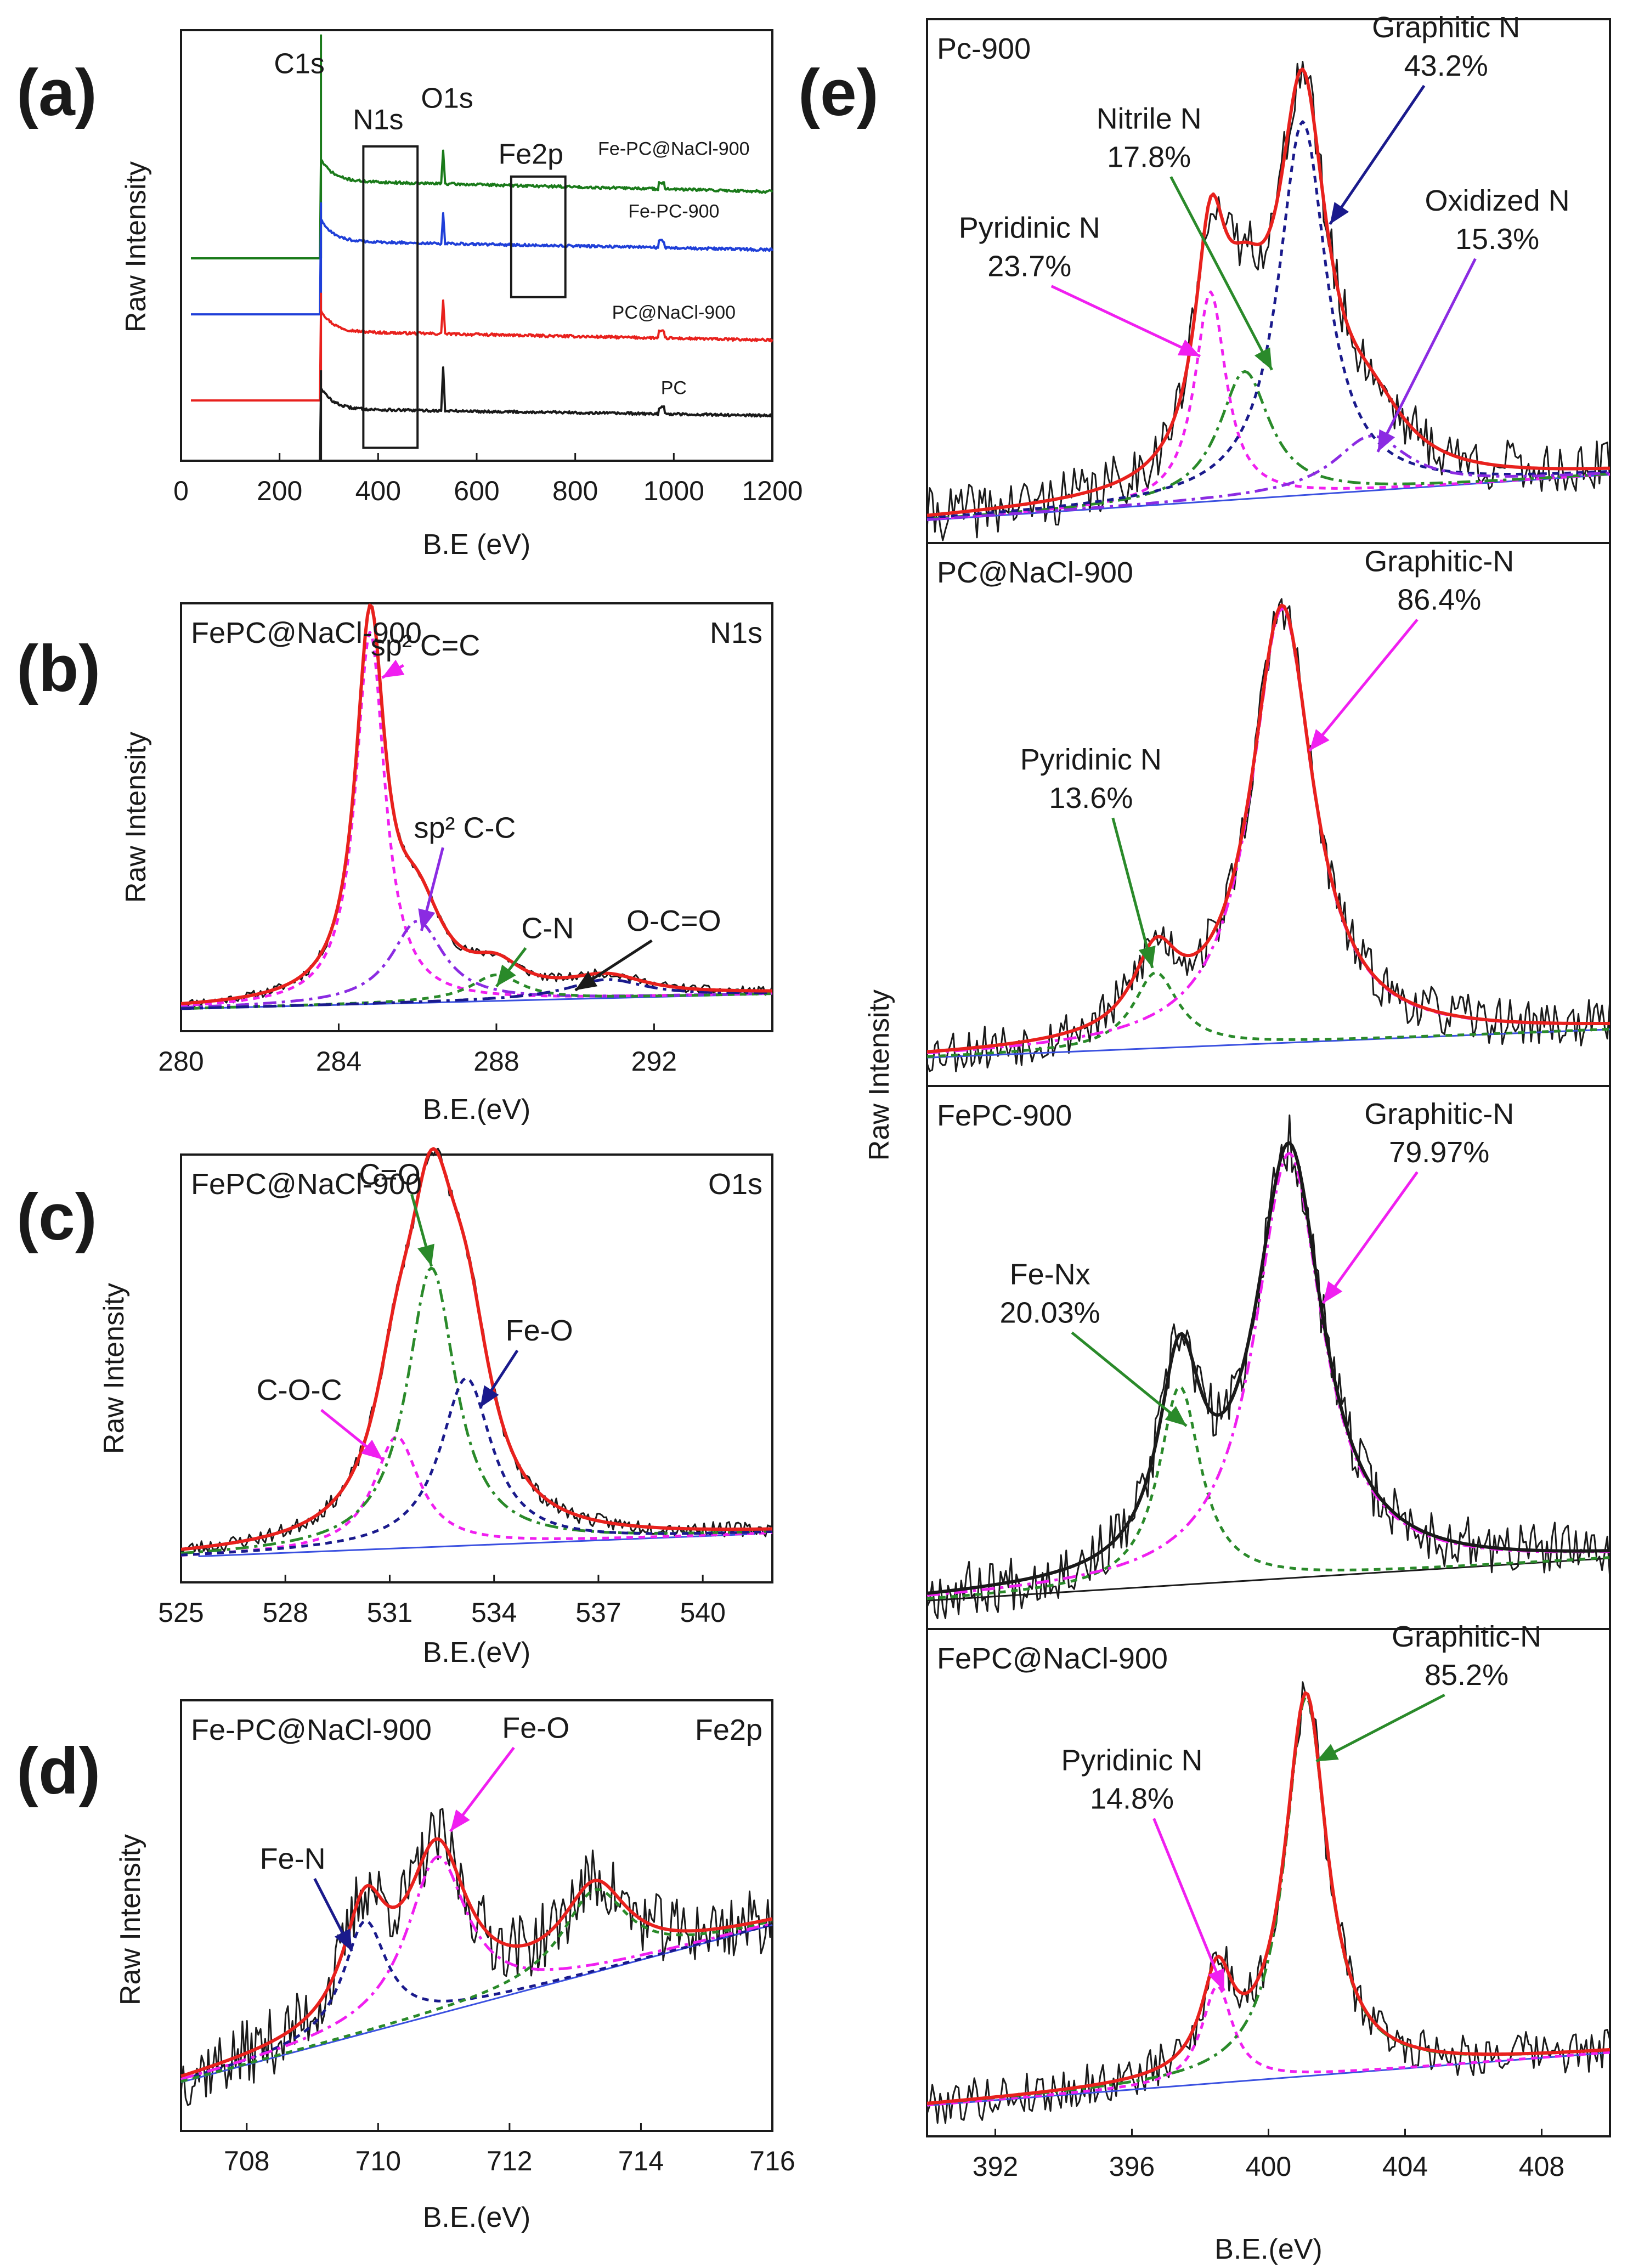  Describe the element at coordinates (673, 149) in the screenshot. I see `series-label: Fe-PC@NaCl-900` at that location.